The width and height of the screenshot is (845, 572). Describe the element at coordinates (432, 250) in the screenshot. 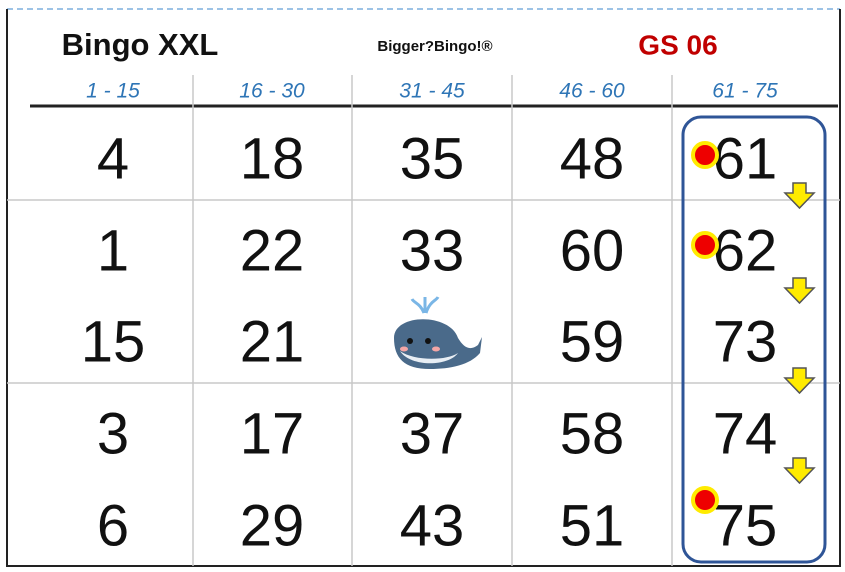

I see `cell-number: 33` at that location.